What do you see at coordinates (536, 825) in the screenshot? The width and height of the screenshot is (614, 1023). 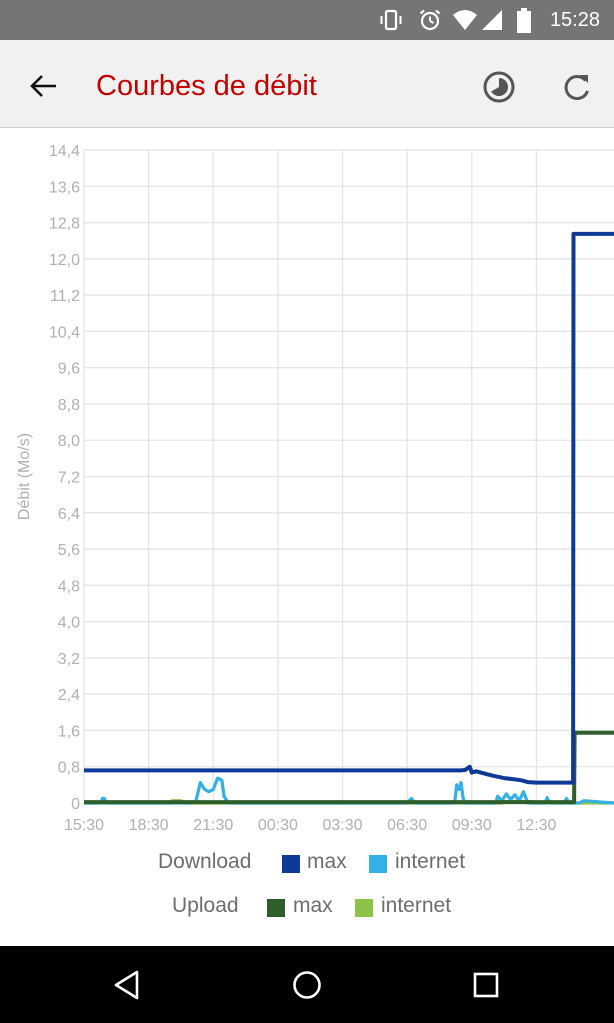 I see `x-tick-label: 12:30` at bounding box center [536, 825].